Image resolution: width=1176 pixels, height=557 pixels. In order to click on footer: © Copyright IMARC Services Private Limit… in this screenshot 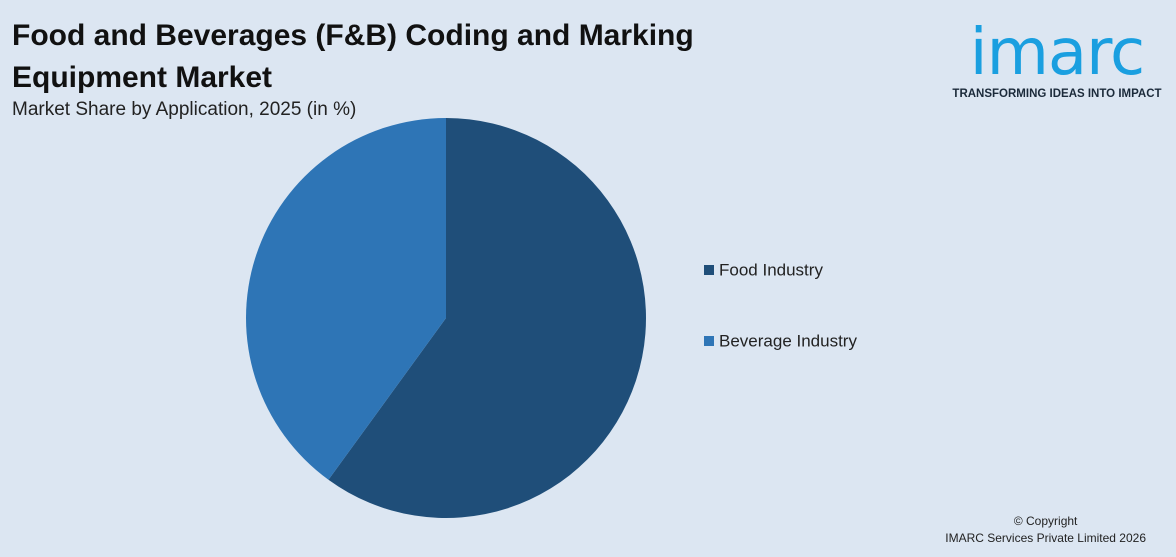, I will do `click(1045, 530)`.